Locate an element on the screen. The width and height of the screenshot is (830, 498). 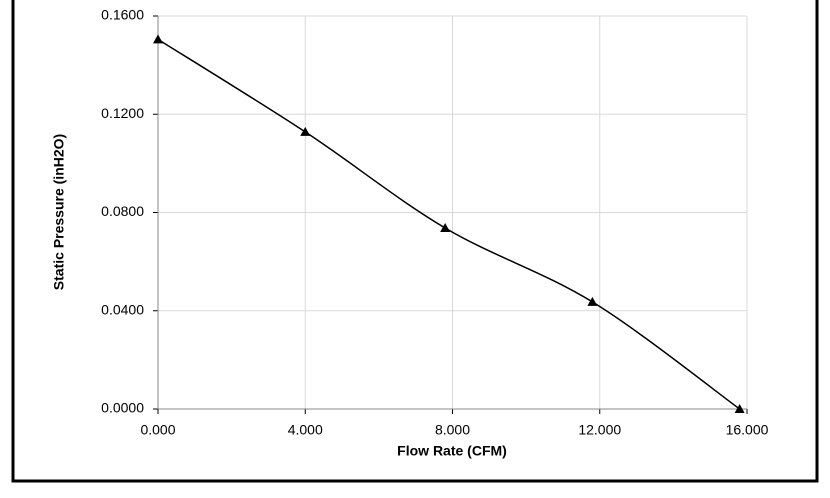
y-axis-title: Static Pressure (inH2O) is located at coordinates (59, 212).